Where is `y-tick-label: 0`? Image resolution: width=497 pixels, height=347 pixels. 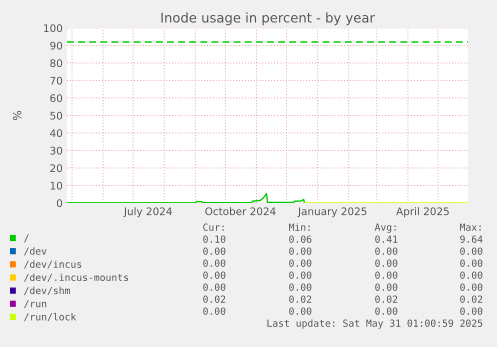
y-tick-label: 0 is located at coordinates (59, 203).